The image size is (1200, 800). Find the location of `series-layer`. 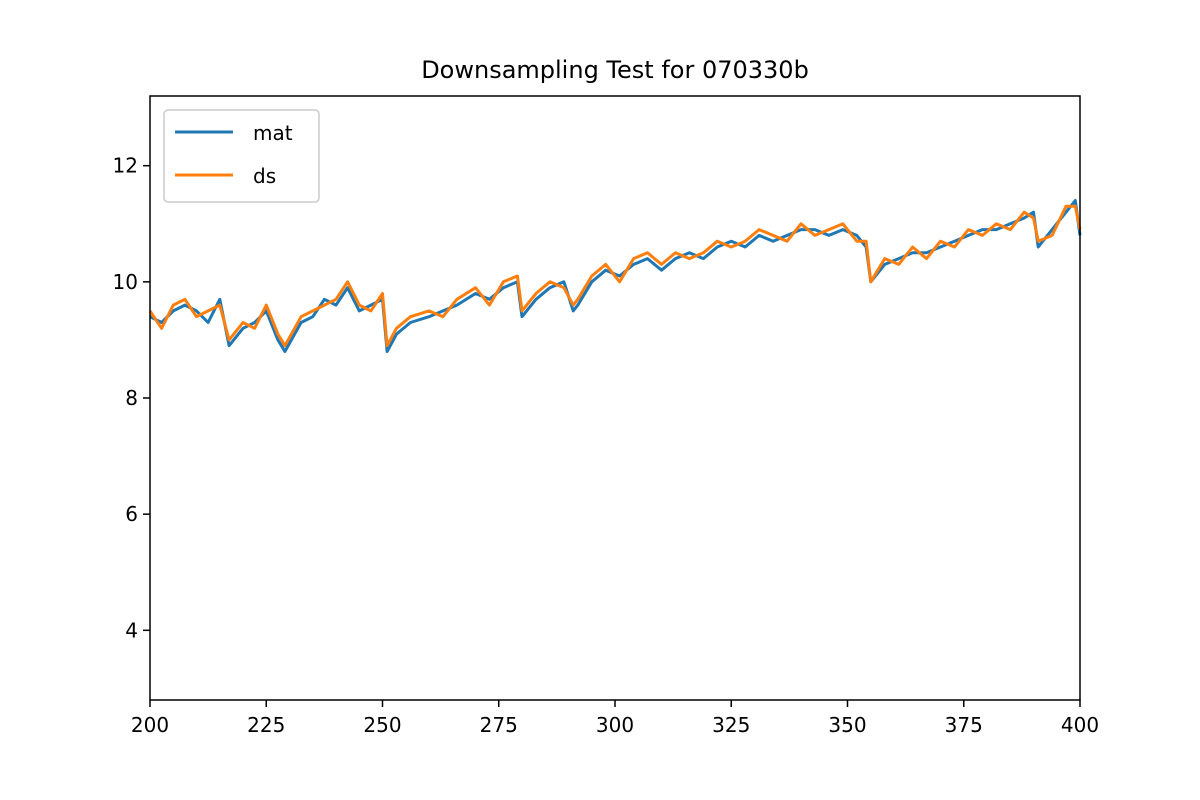

series-layer is located at coordinates (615, 276).